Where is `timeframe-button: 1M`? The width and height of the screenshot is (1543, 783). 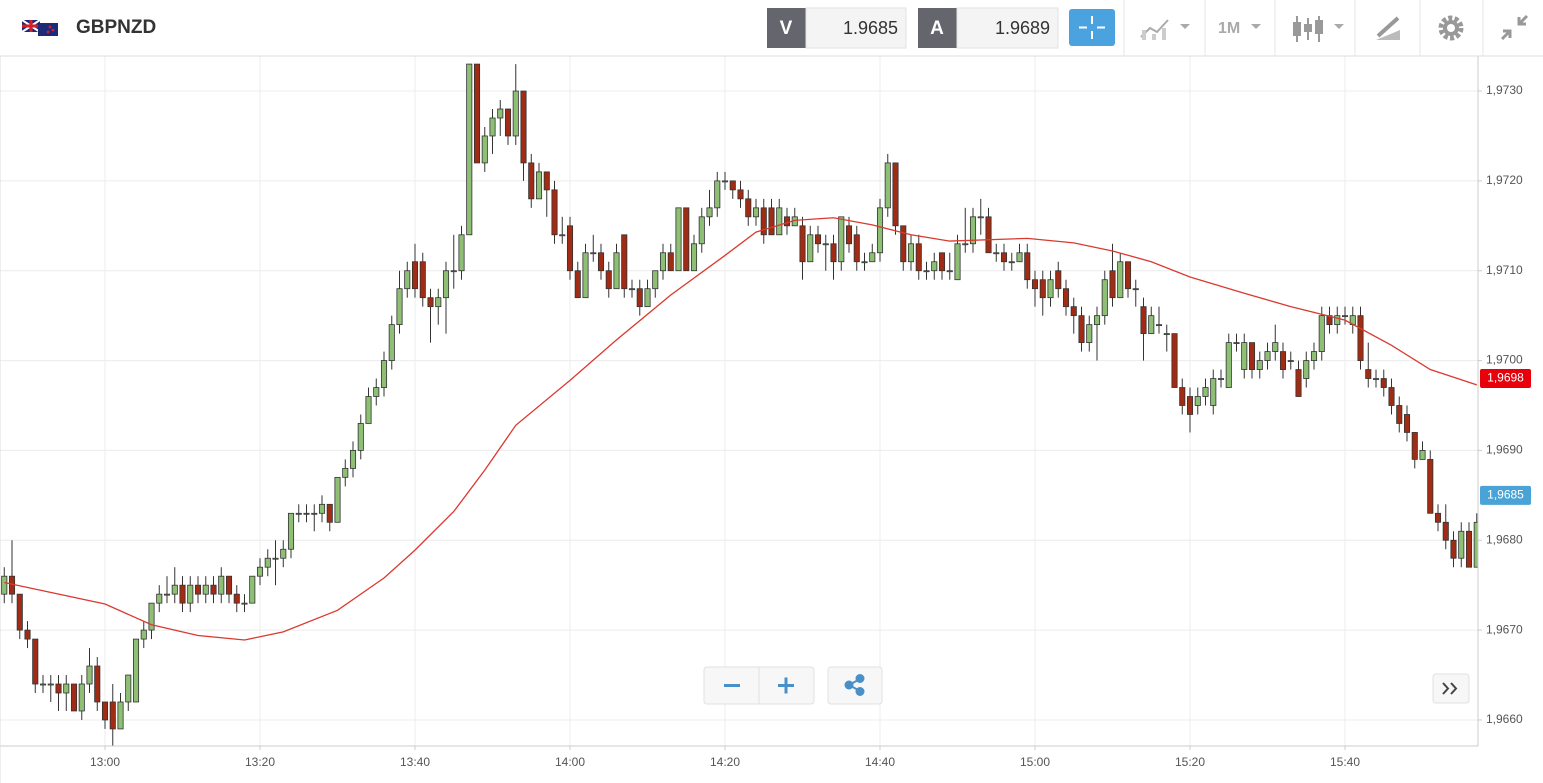
timeframe-button: 1M is located at coordinates (1239, 28).